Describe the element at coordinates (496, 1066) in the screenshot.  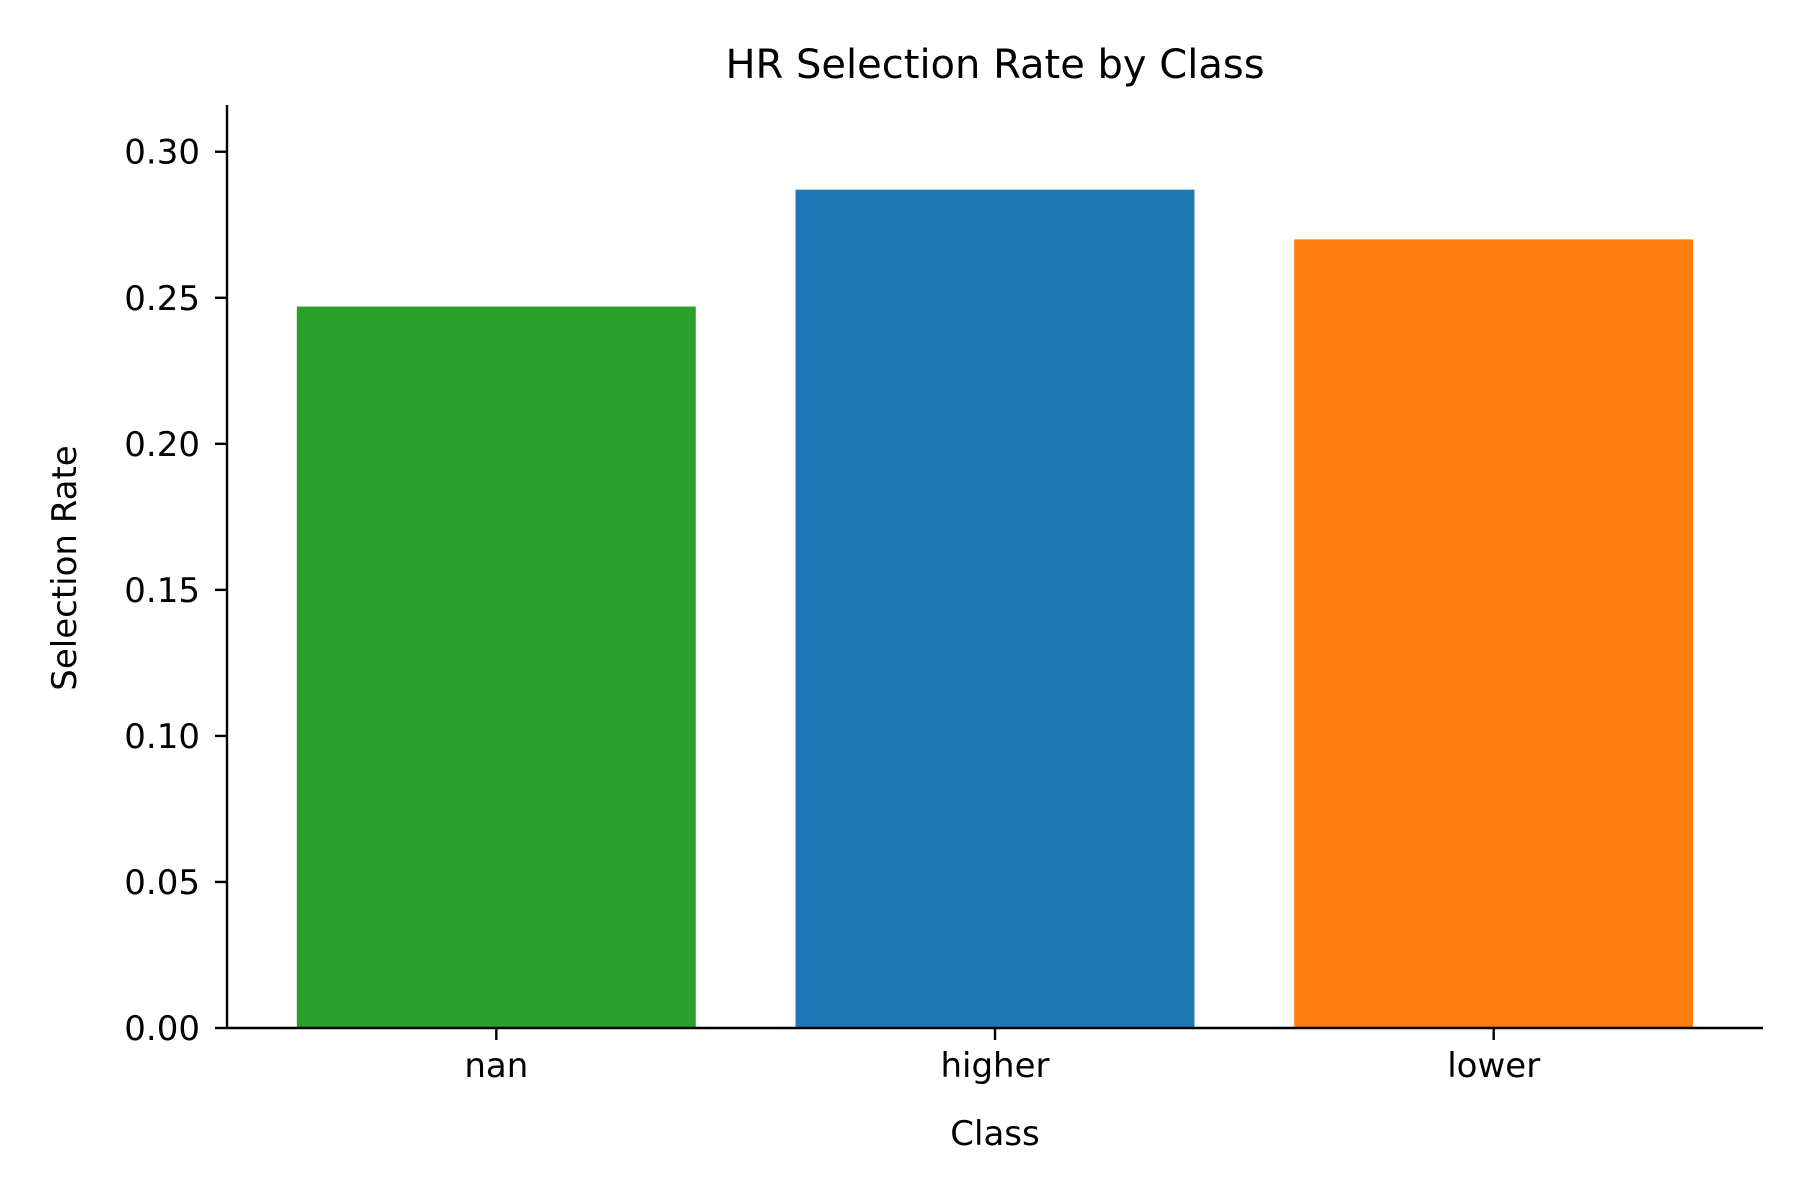
I see `x-tick-label: nan` at that location.